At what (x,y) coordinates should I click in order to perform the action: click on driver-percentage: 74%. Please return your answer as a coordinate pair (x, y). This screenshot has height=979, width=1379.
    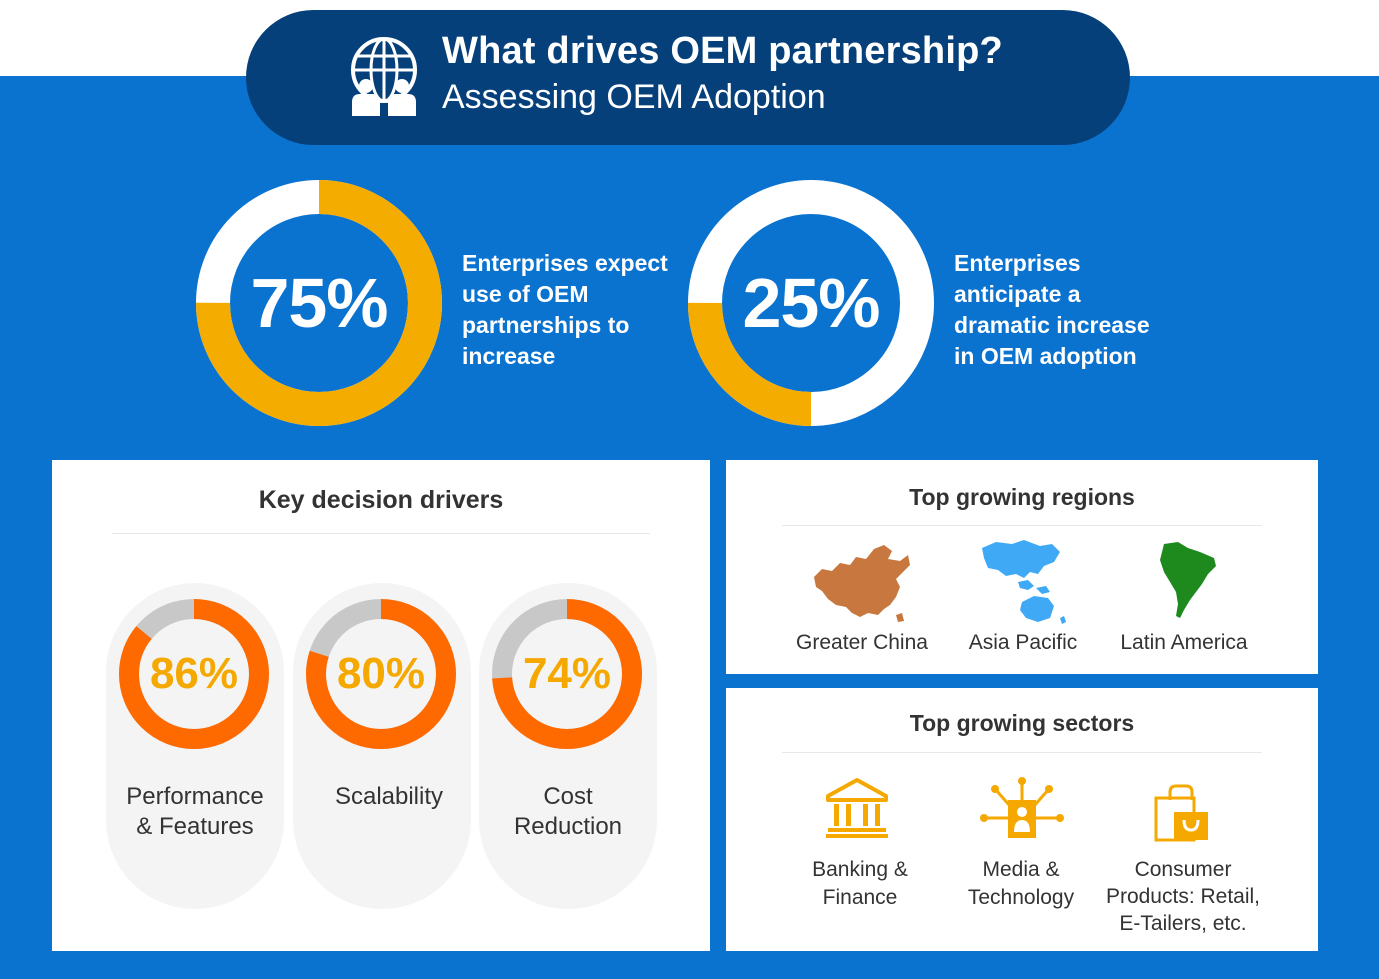
    Looking at the image, I should click on (567, 673).